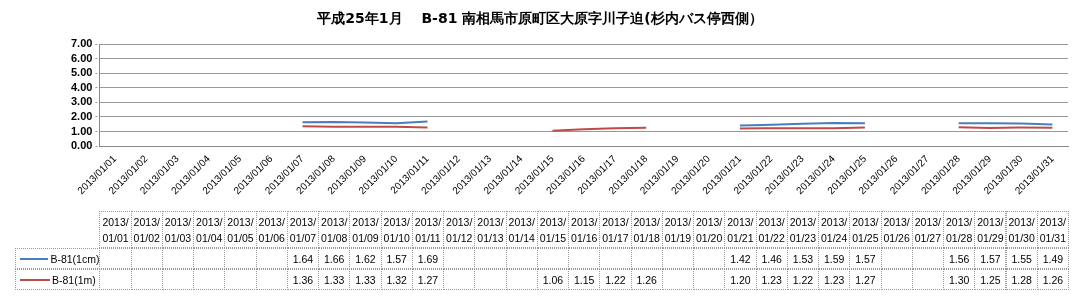 This screenshot has height=306, width=1080. Describe the element at coordinates (834, 258) in the screenshot. I see `data-label: 1.59` at that location.